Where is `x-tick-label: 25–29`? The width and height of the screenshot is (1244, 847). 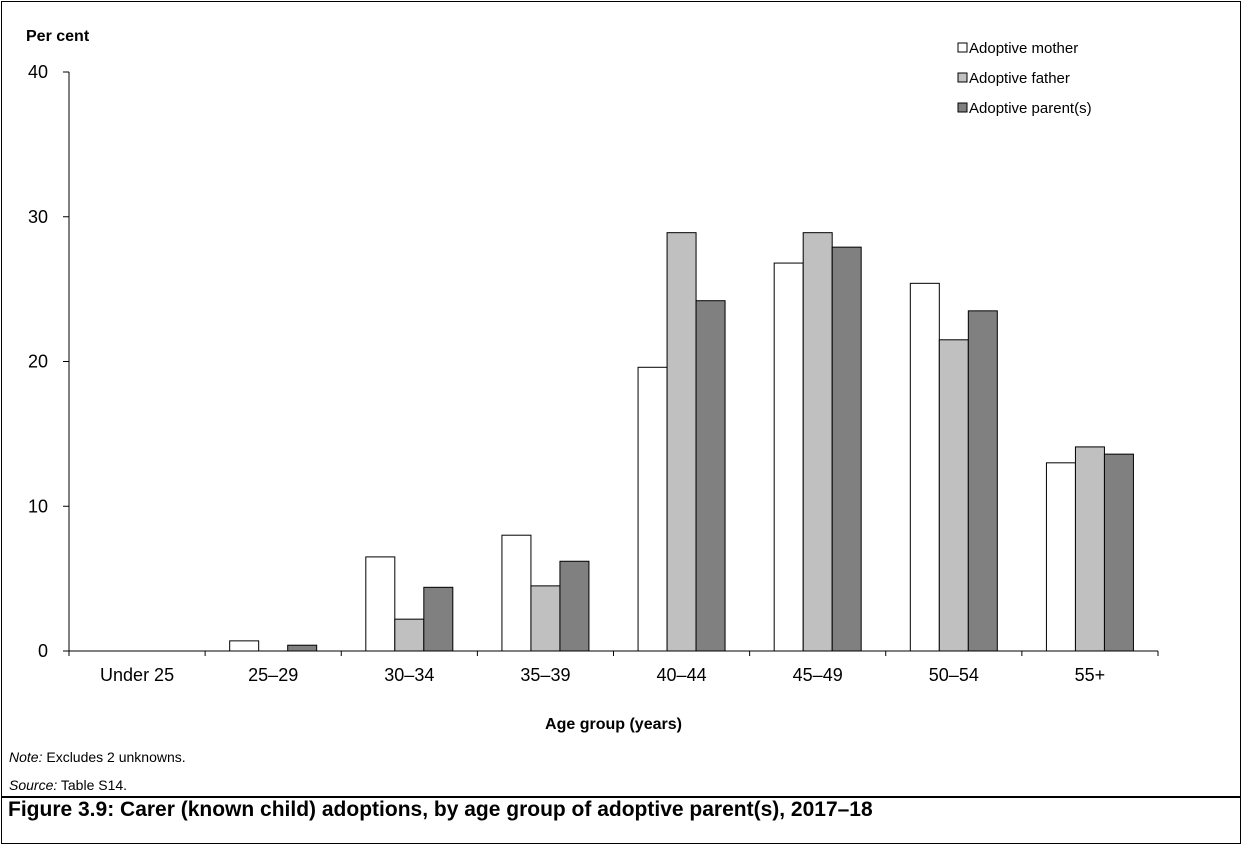 x-tick-label: 25–29 is located at coordinates (273, 675).